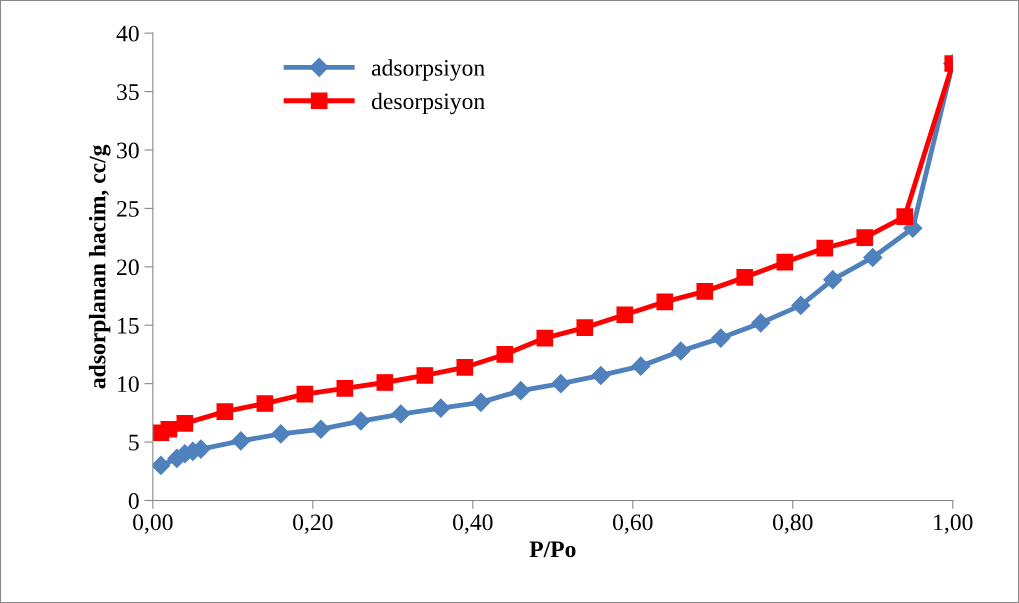 The height and width of the screenshot is (603, 1019). What do you see at coordinates (128, 208) in the screenshot?
I see `y-tick-label: 25` at bounding box center [128, 208].